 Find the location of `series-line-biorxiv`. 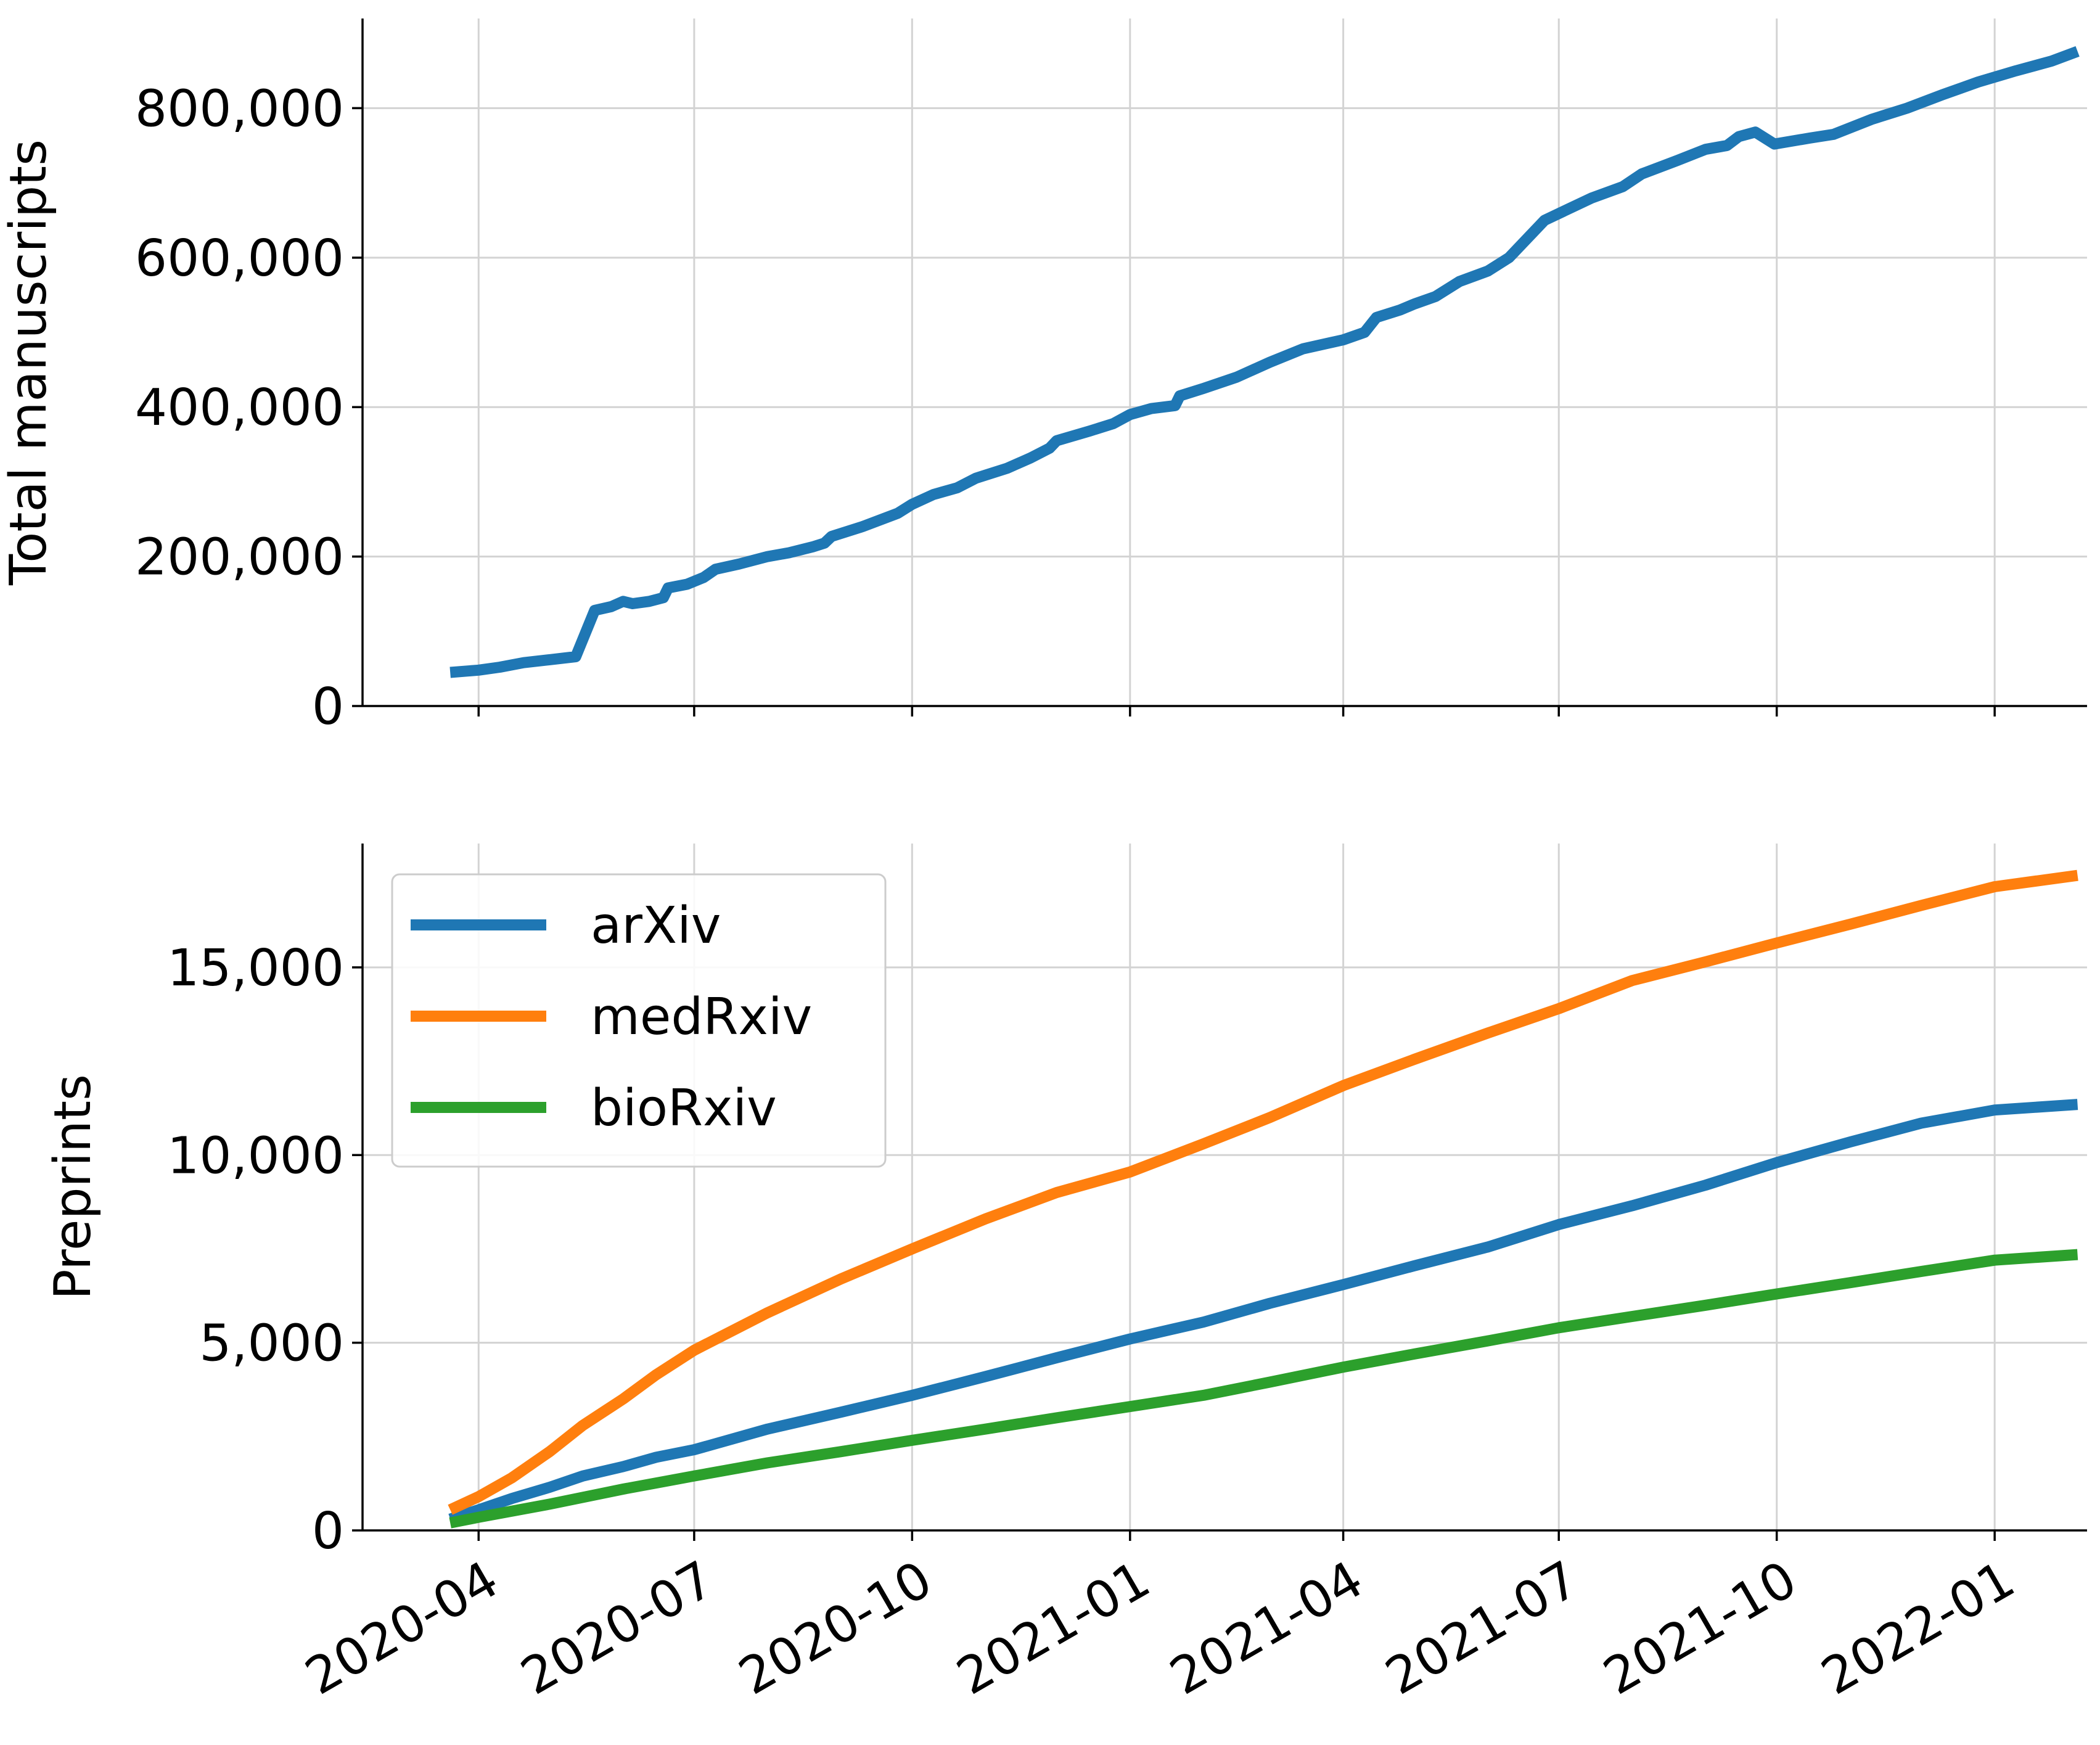

series-line-biorxiv is located at coordinates (1263, 1389).